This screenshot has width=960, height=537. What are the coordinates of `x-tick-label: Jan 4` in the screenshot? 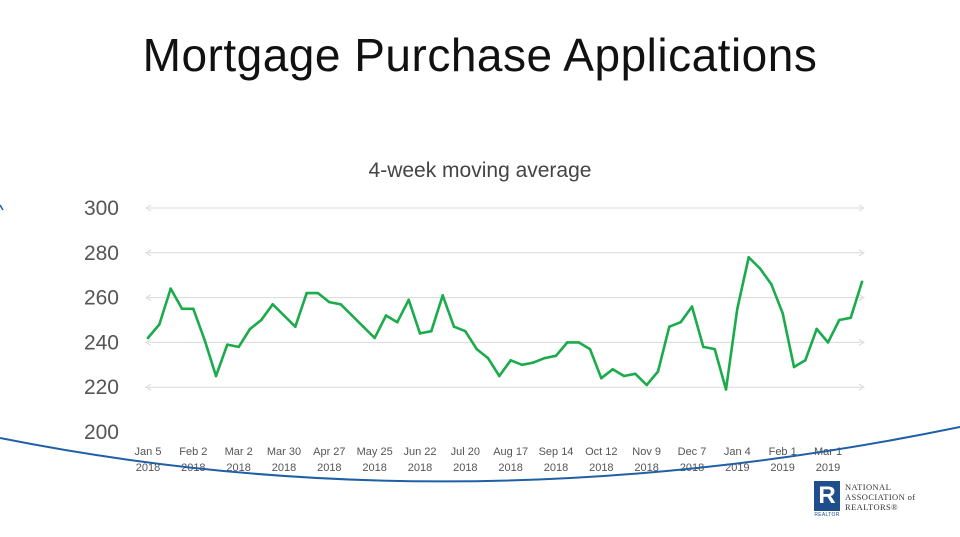 It's located at (737, 452).